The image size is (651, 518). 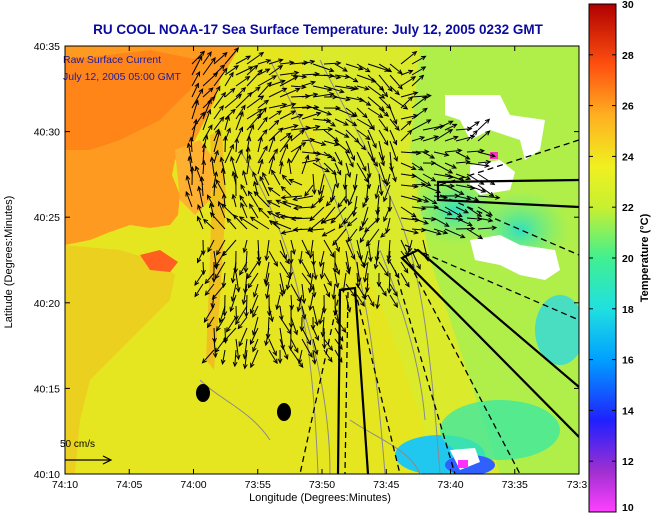 What do you see at coordinates (645, 257) in the screenshot?
I see `colorbar-label: Temperature (°C)` at bounding box center [645, 257].